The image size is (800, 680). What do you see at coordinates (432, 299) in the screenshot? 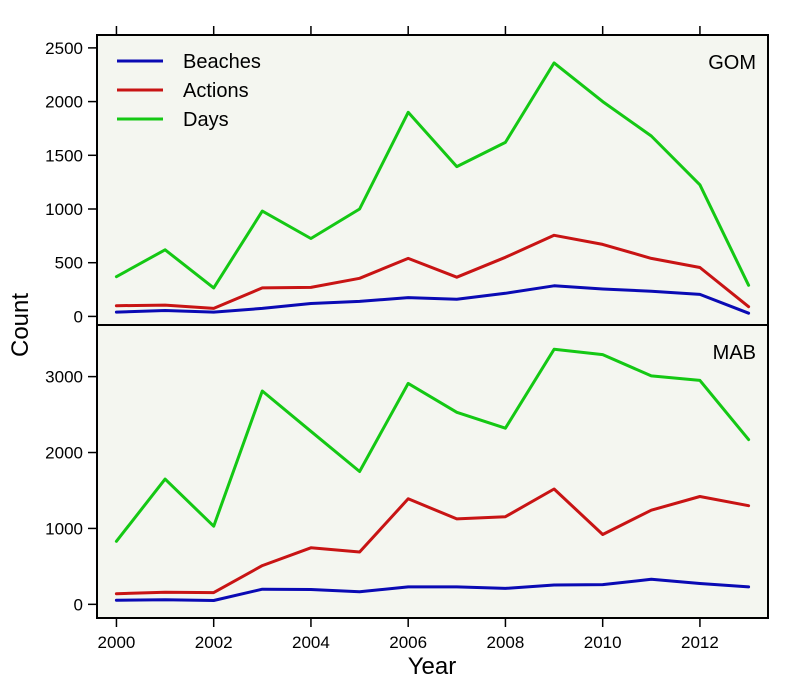
I see `panel-gom-series-beaches` at bounding box center [432, 299].